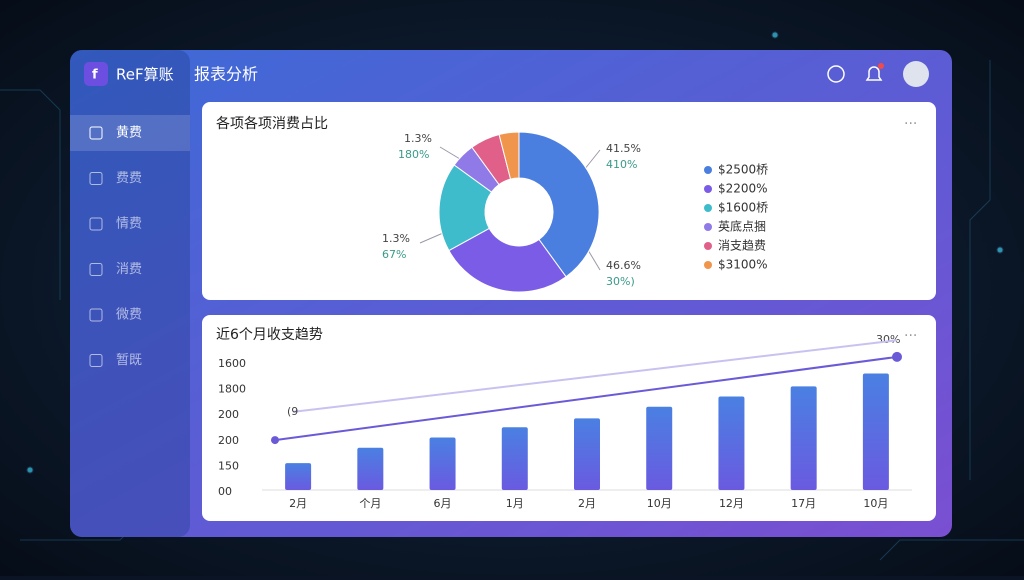 The width and height of the screenshot is (1024, 580). I want to click on sidebar, so click(130, 293).